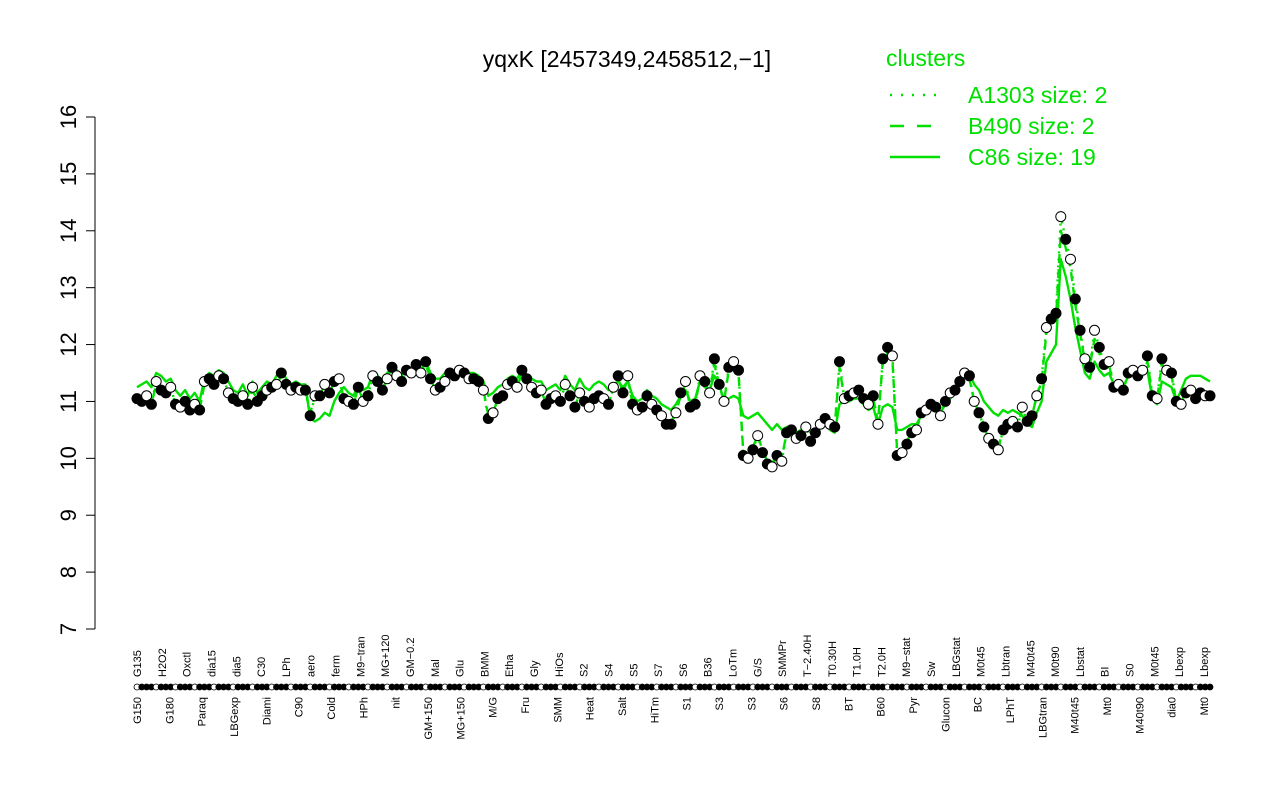 The width and height of the screenshot is (1280, 800). I want to click on x-tick-label-top: T−2.40H, so click(808, 655).